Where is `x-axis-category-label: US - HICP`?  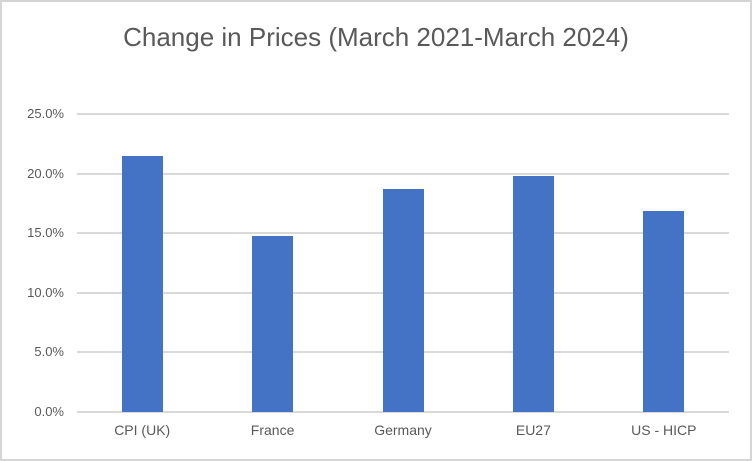
x-axis-category-label: US - HICP is located at coordinates (664, 430).